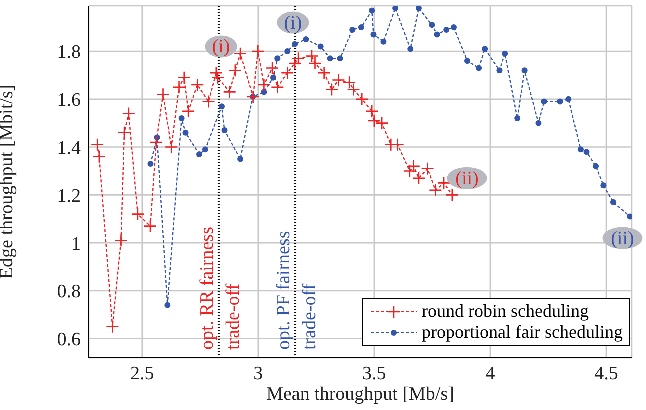 This screenshot has width=646, height=410. I want to click on ref-line-label: opt. RR fairness trade-off, so click(220, 288).